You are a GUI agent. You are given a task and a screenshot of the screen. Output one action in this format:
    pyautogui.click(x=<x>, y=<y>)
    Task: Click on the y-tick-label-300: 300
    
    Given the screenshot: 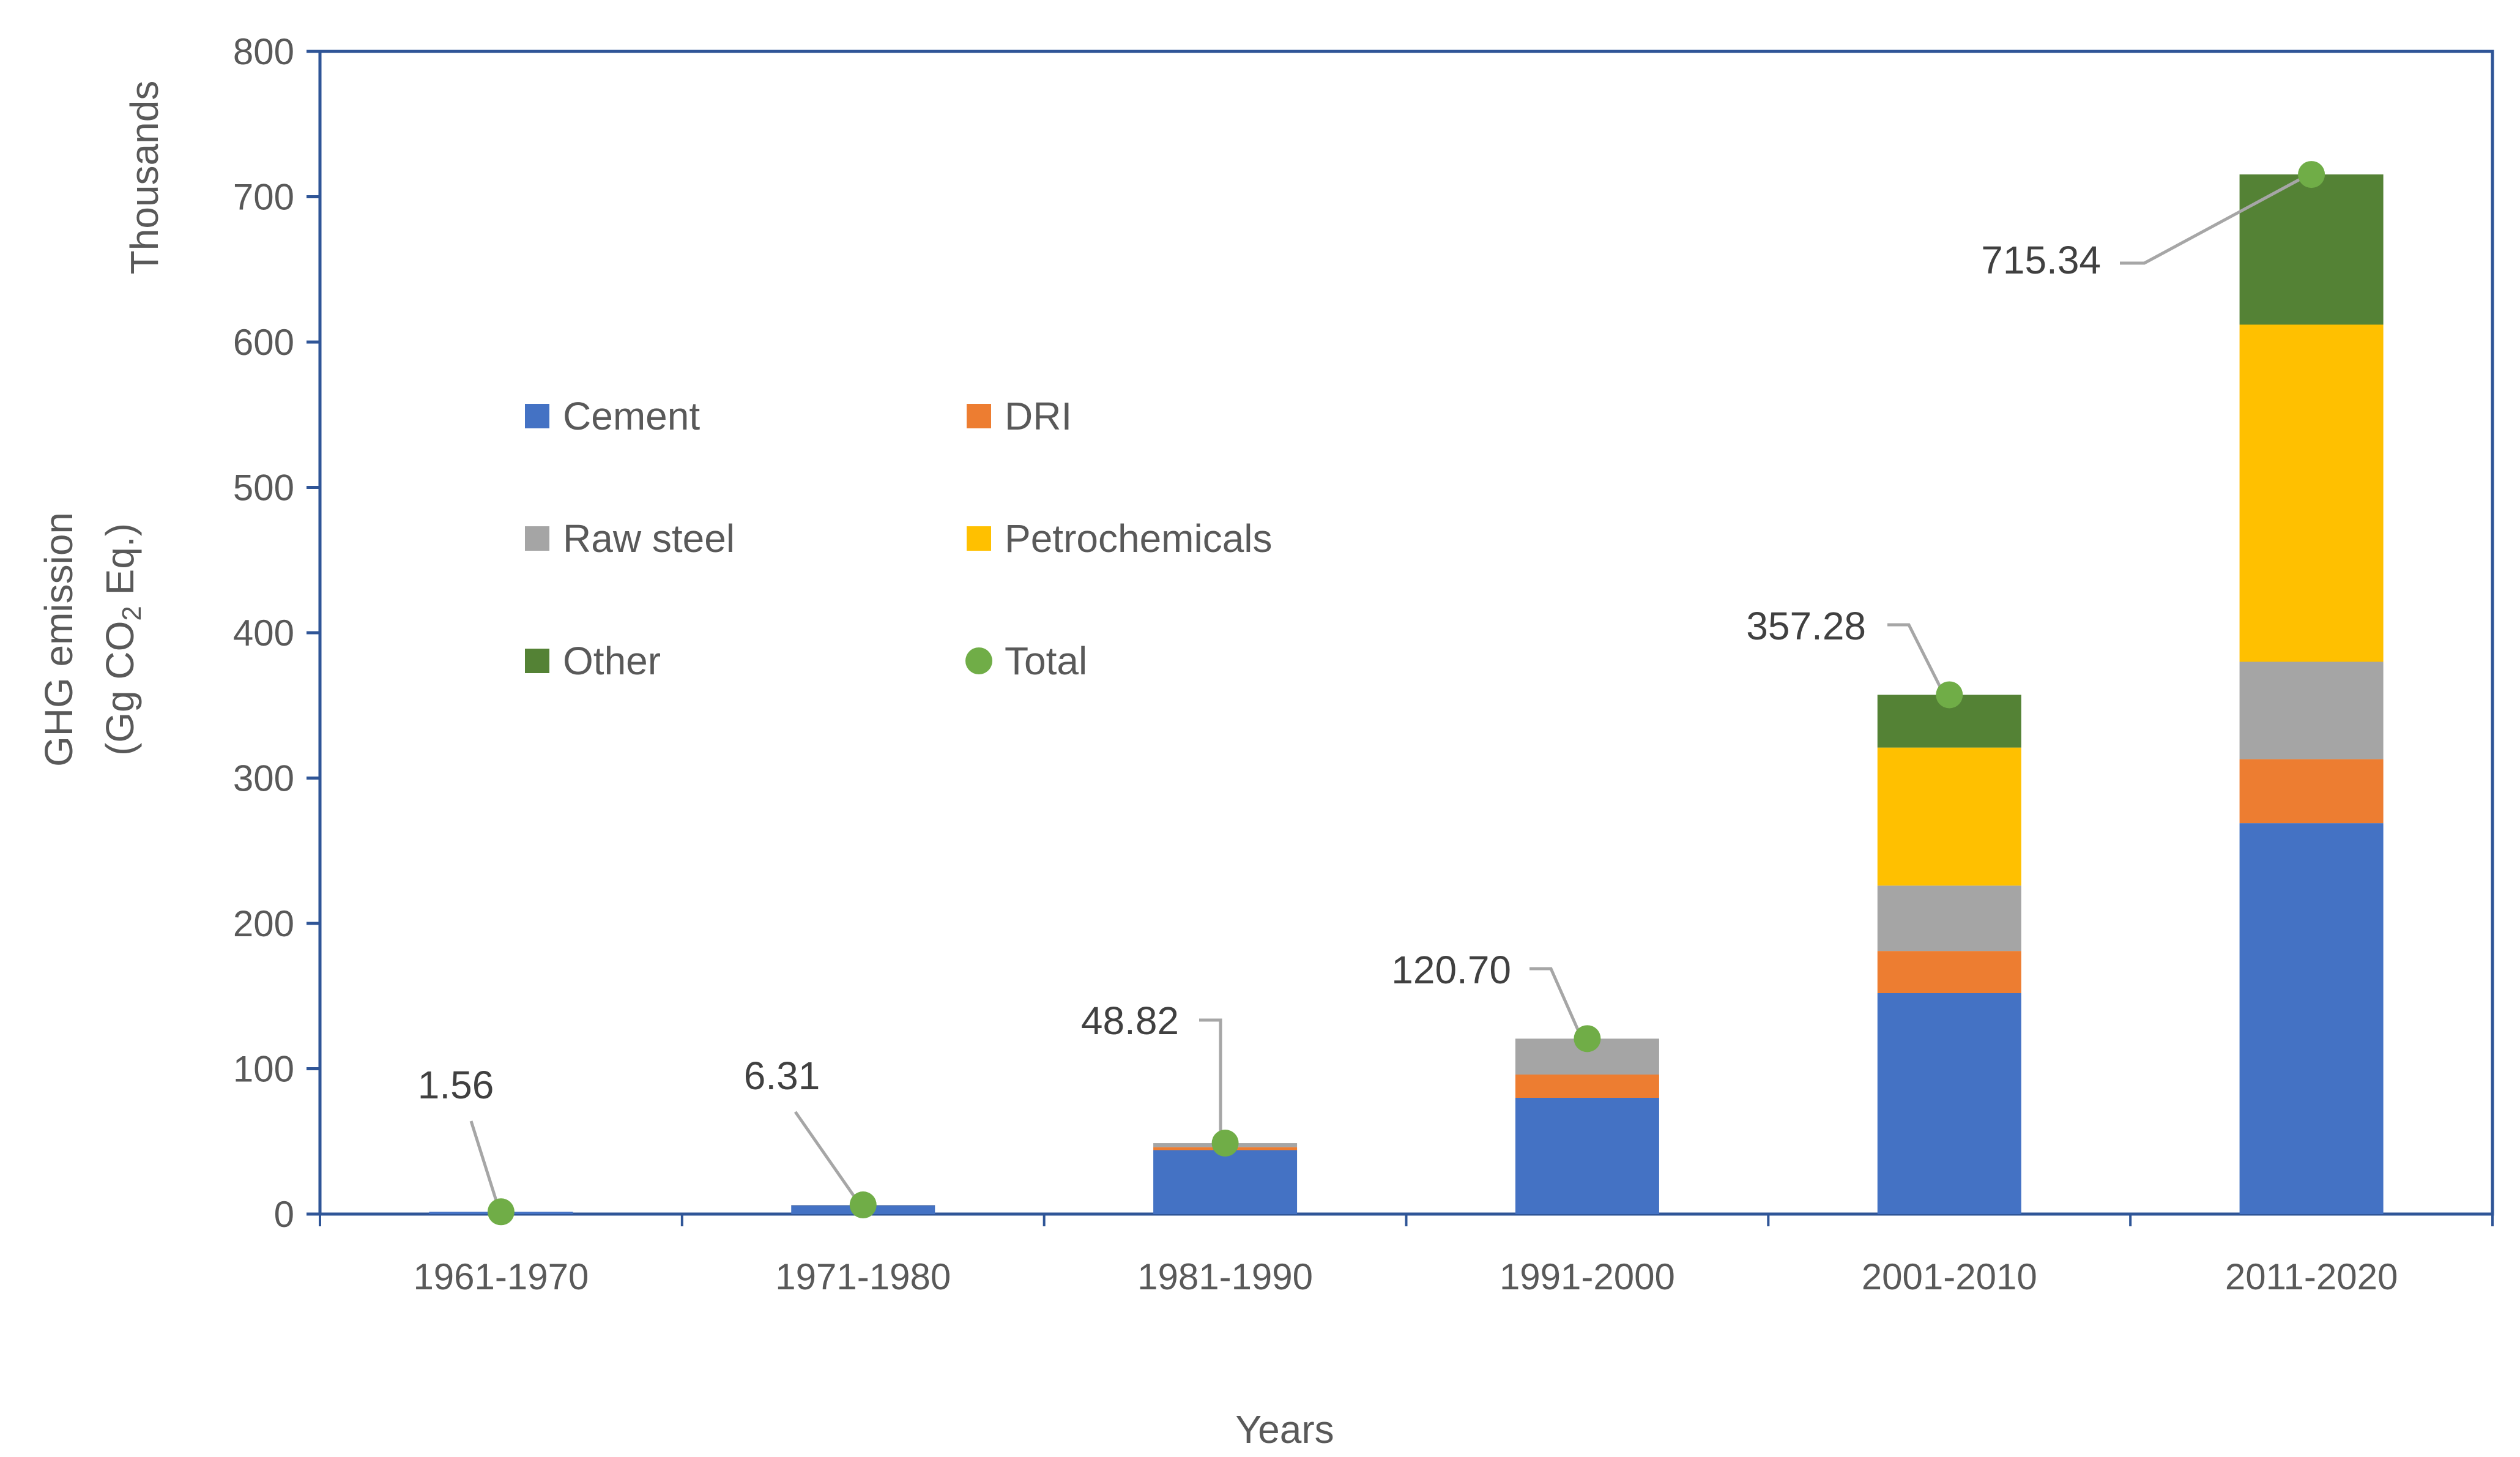 What is the action you would take?
    pyautogui.click(x=263, y=778)
    